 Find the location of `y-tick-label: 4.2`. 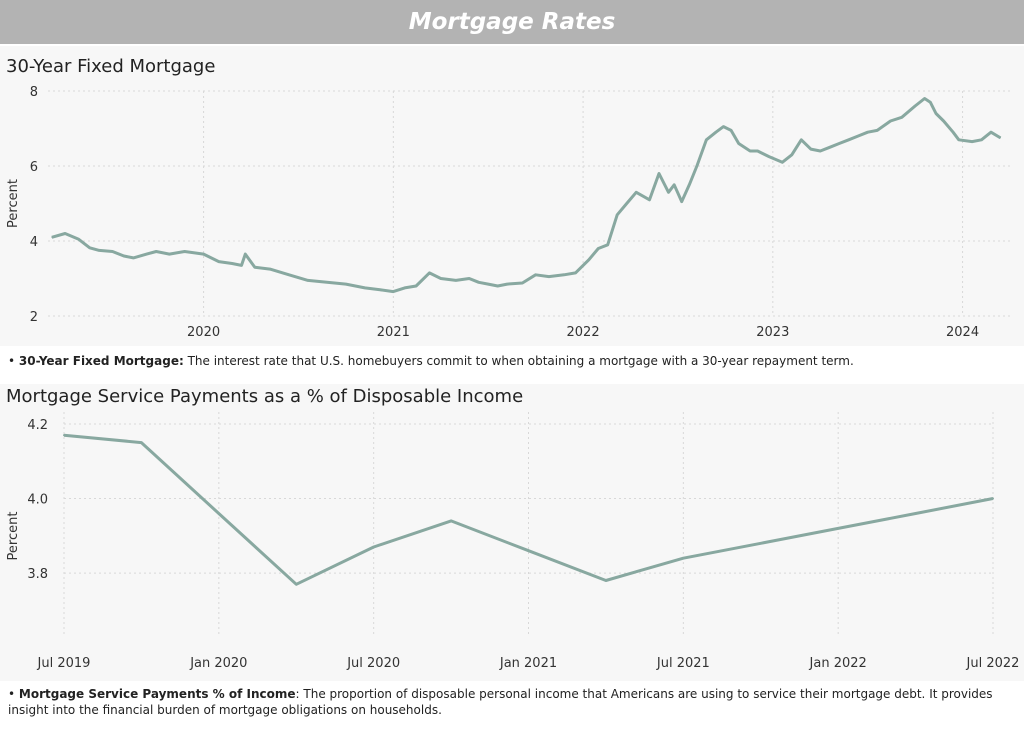

y-tick-label: 4.2 is located at coordinates (37, 425).